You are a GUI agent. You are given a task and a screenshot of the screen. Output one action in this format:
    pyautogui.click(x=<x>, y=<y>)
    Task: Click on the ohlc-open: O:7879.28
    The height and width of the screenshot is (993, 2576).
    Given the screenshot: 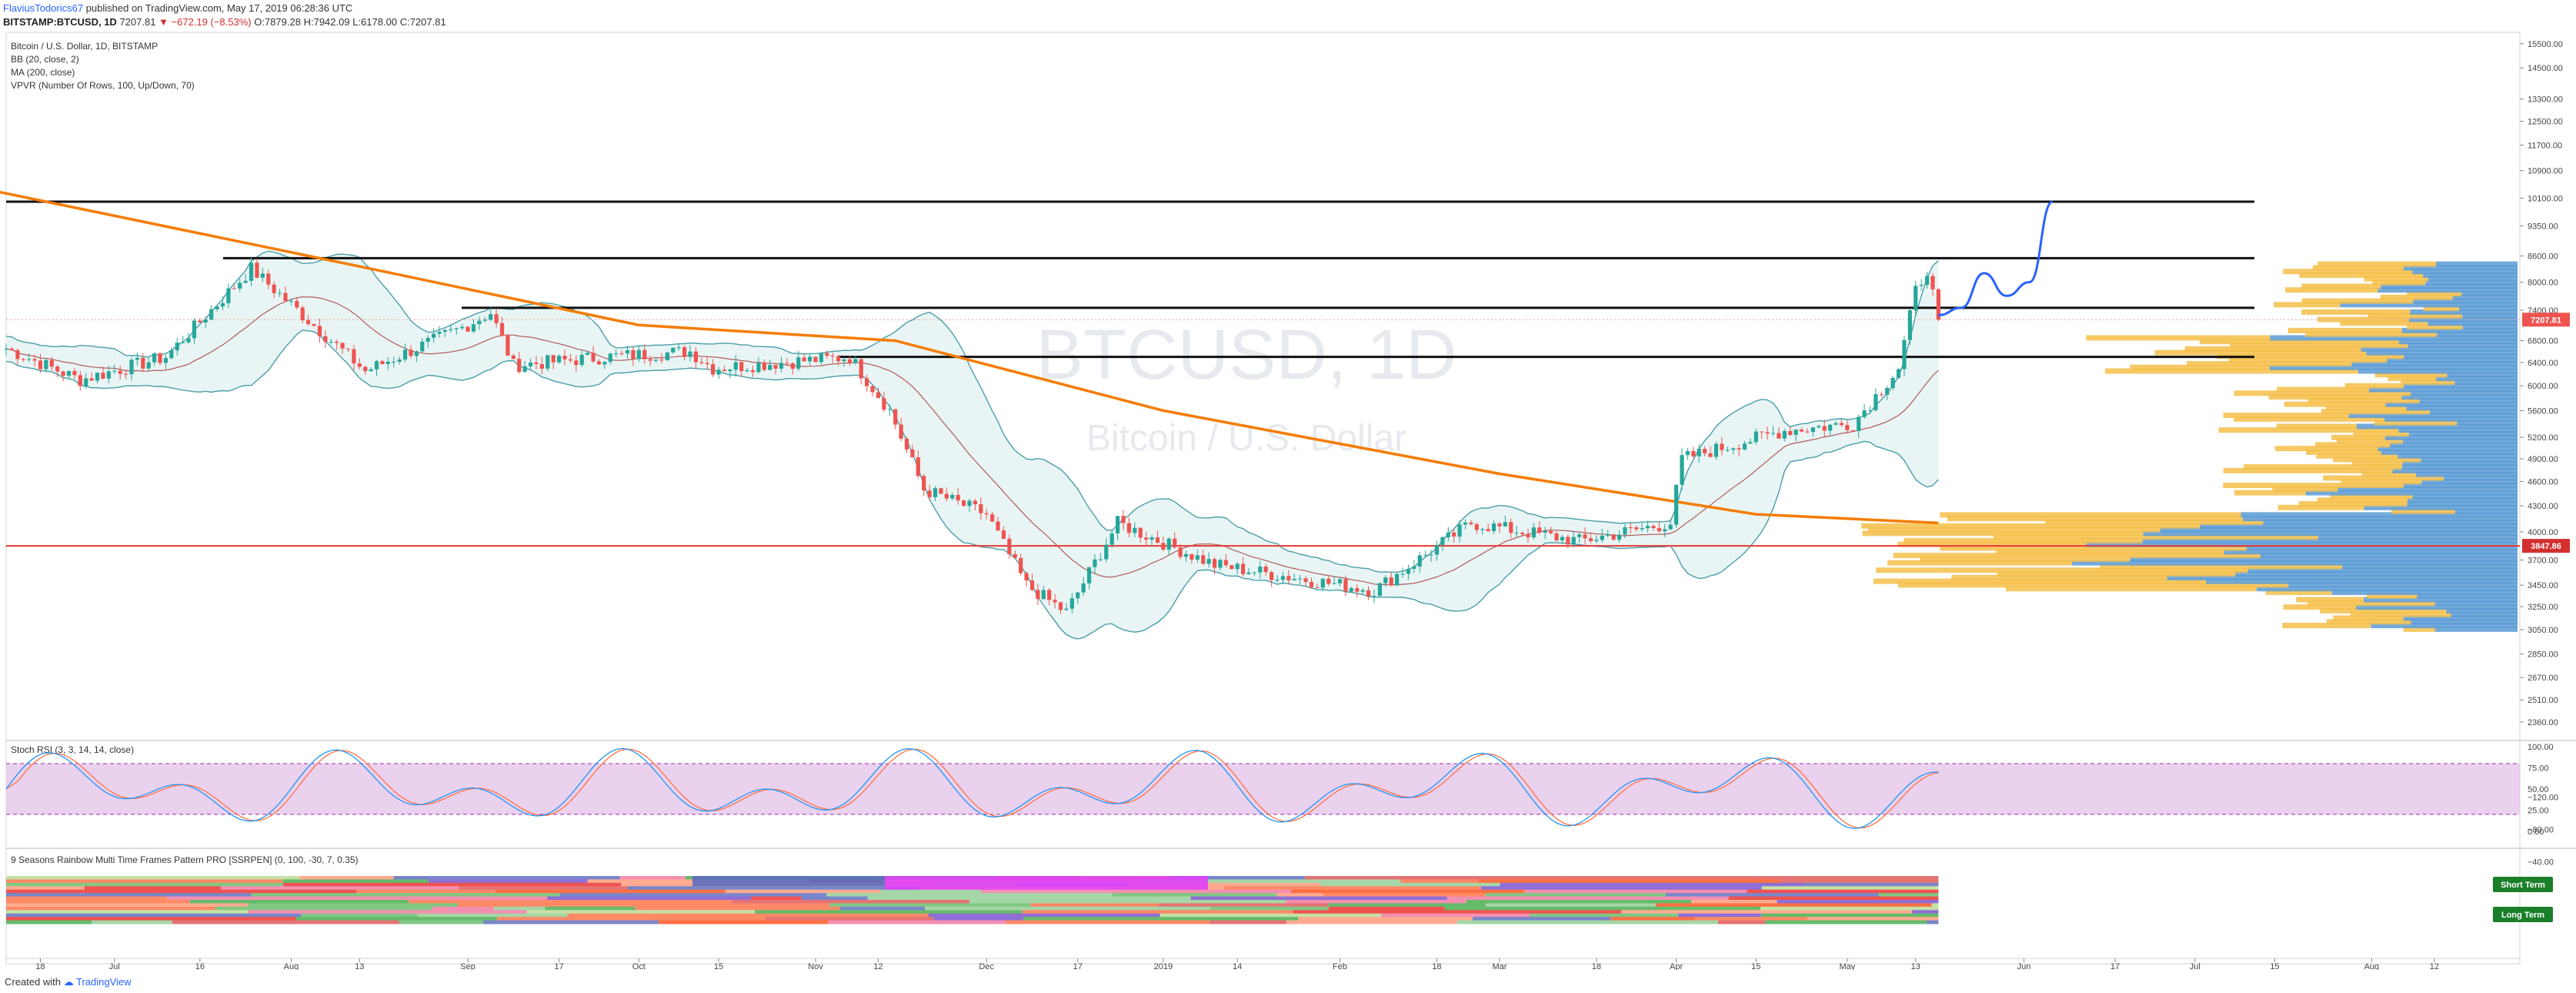 What is the action you would take?
    pyautogui.click(x=277, y=22)
    